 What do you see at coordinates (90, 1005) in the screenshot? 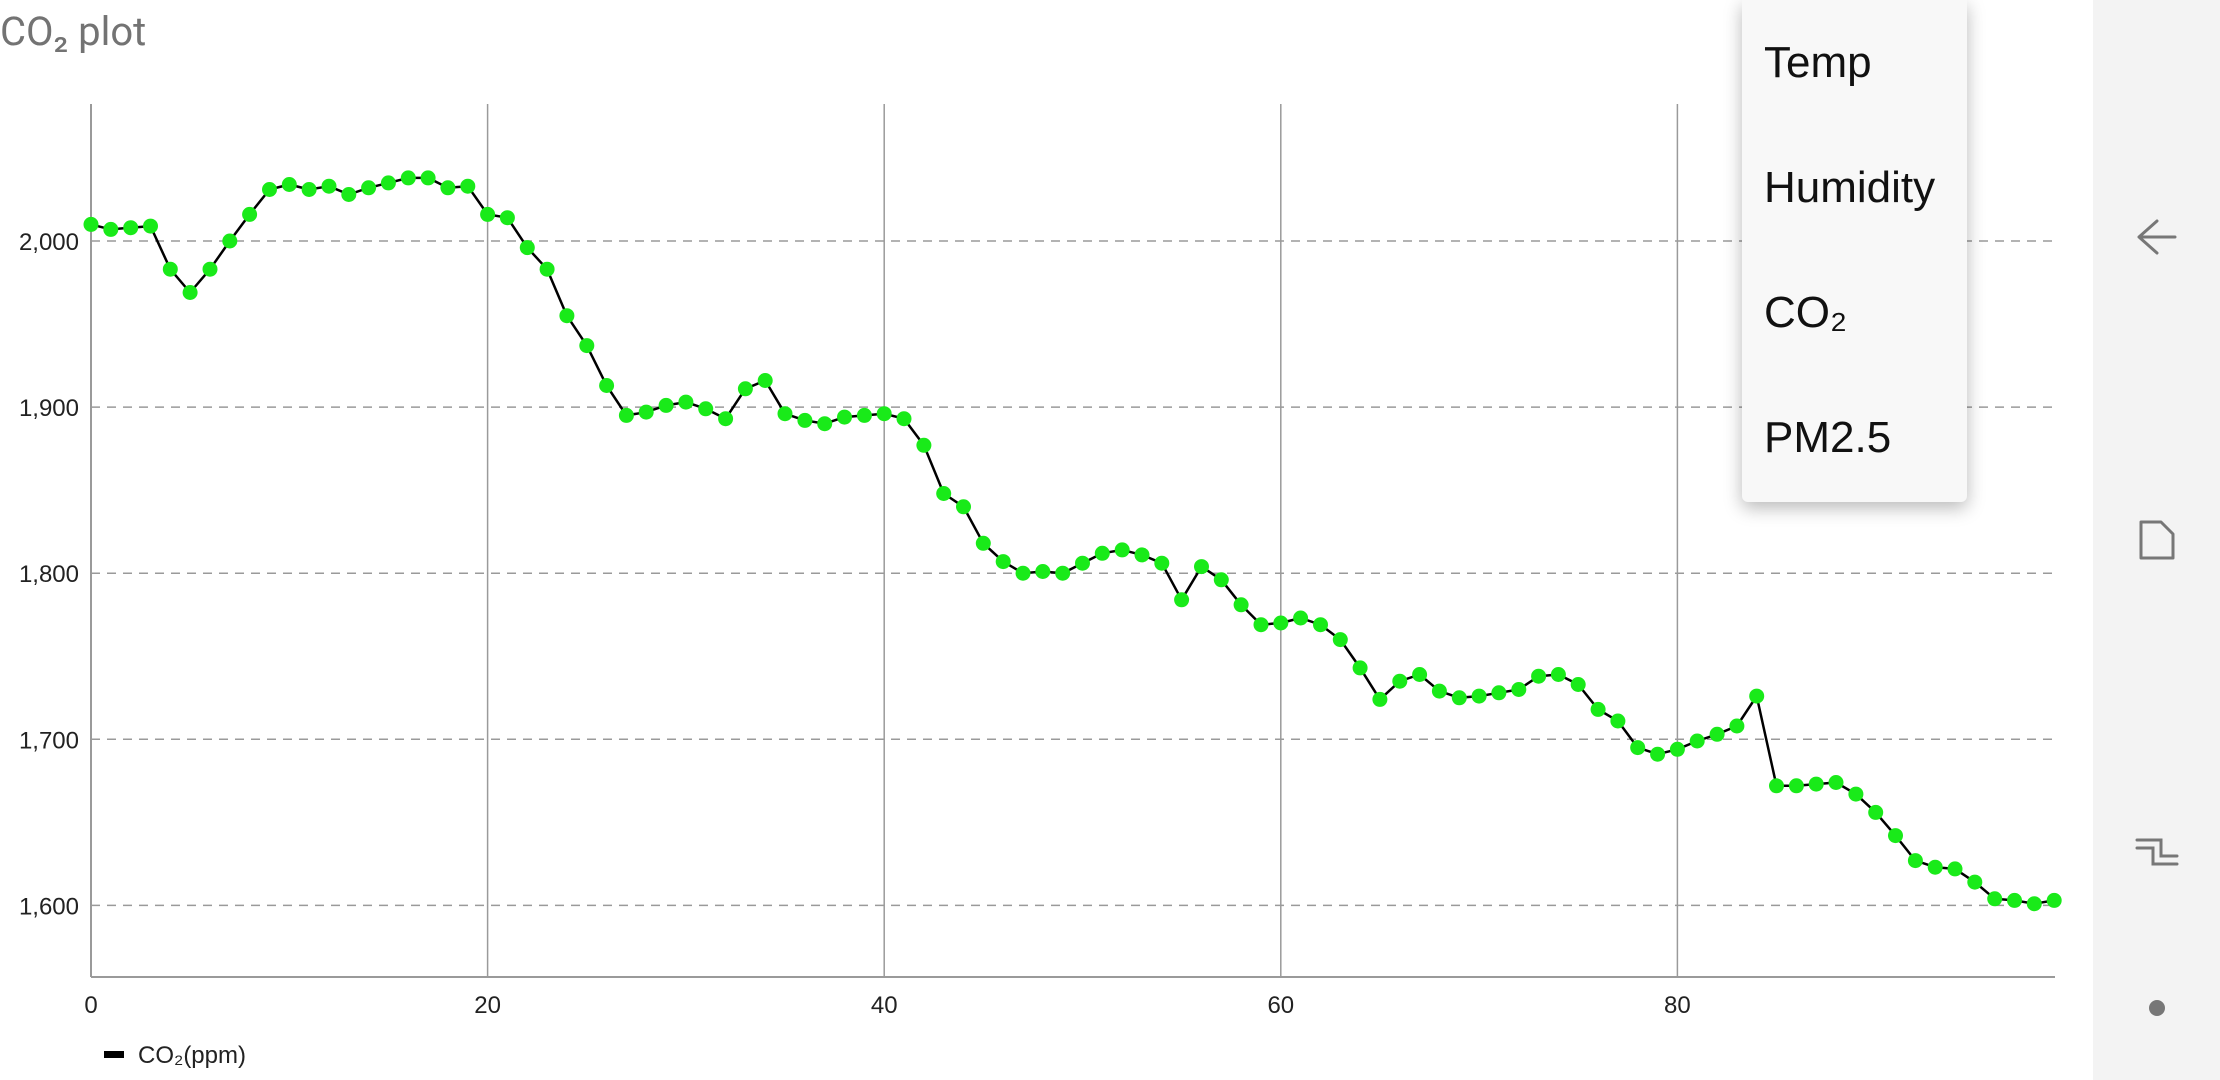
I see `x-tick-label: 0` at bounding box center [90, 1005].